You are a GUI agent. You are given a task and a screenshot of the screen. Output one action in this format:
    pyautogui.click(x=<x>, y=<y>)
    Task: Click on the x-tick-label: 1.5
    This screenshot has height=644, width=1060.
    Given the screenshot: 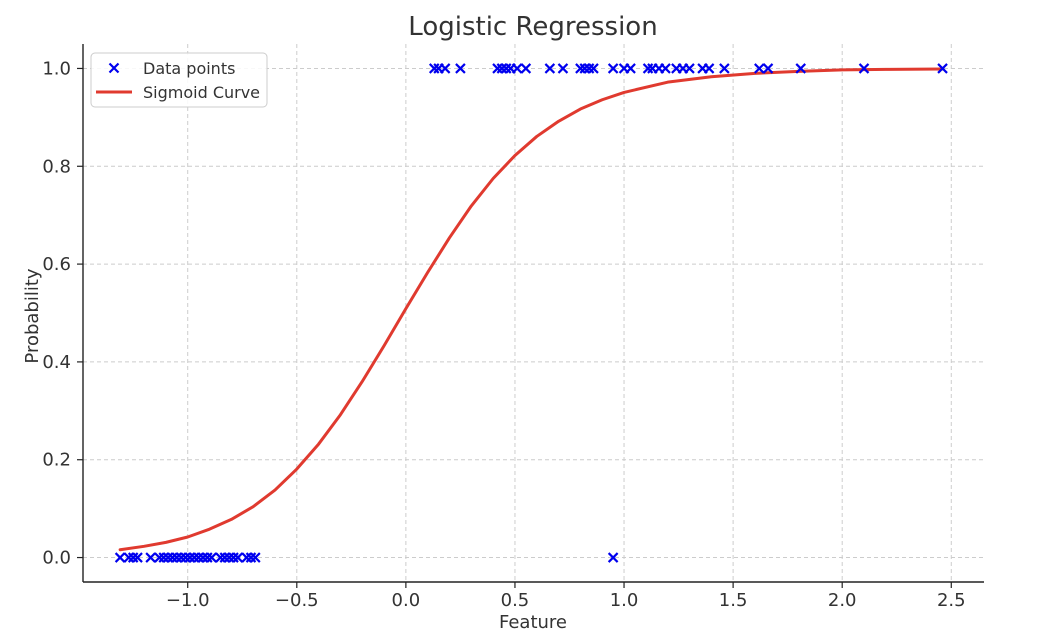 What is the action you would take?
    pyautogui.click(x=733, y=600)
    